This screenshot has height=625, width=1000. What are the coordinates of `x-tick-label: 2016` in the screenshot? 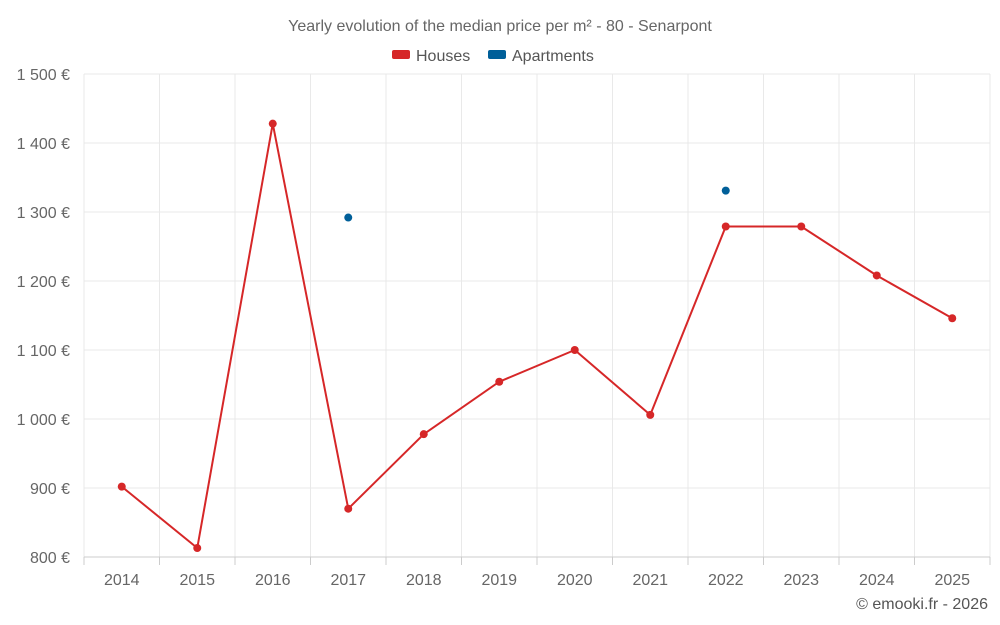 It's located at (273, 580).